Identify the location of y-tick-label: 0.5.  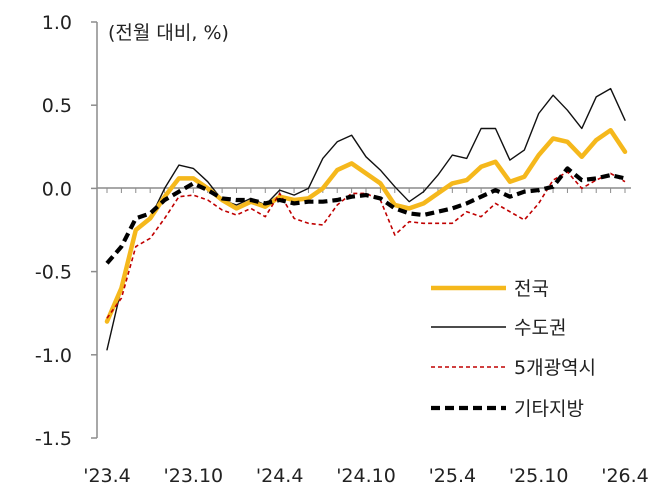
(57, 106).